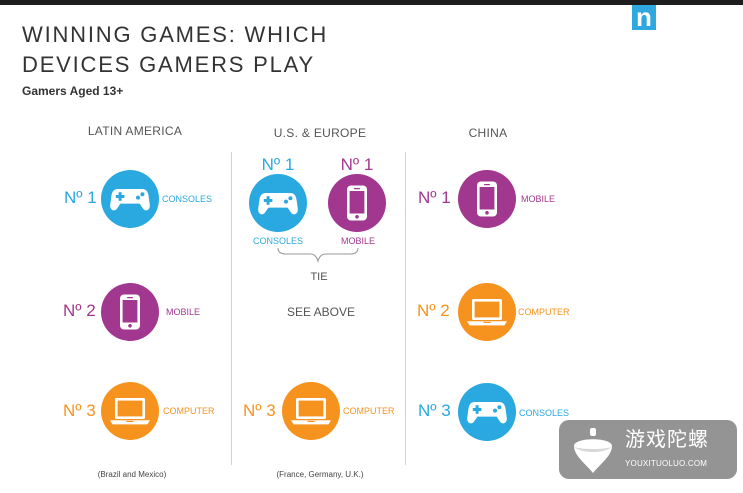 This screenshot has width=743, height=493. Describe the element at coordinates (320, 133) in the screenshot. I see `region-name: U.S. & EUROPE` at that location.